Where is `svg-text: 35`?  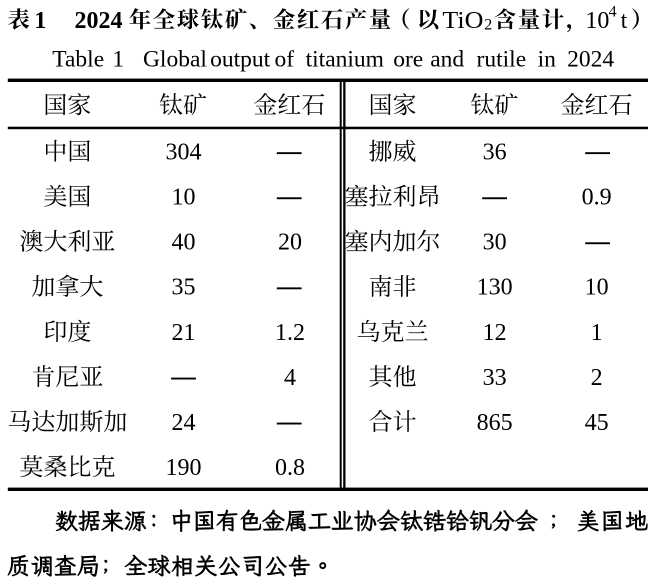
svg-text: 35 is located at coordinates (184, 288).